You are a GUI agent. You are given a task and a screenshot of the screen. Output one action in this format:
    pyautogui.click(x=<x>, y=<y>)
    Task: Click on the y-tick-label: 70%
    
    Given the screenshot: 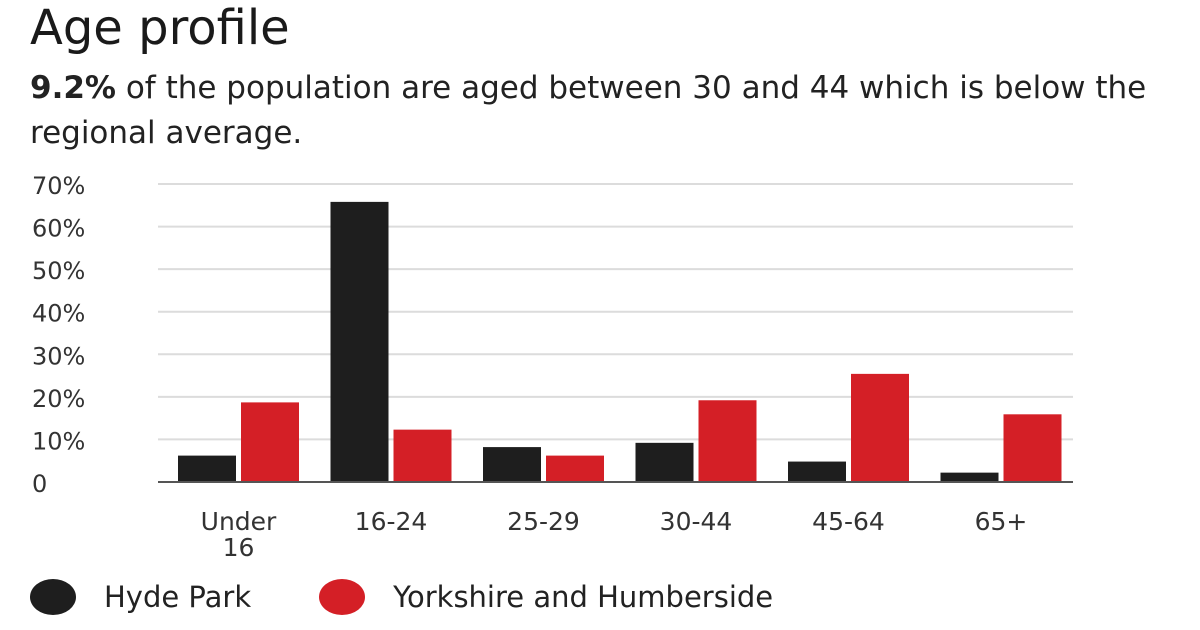 What is the action you would take?
    pyautogui.click(x=58, y=186)
    